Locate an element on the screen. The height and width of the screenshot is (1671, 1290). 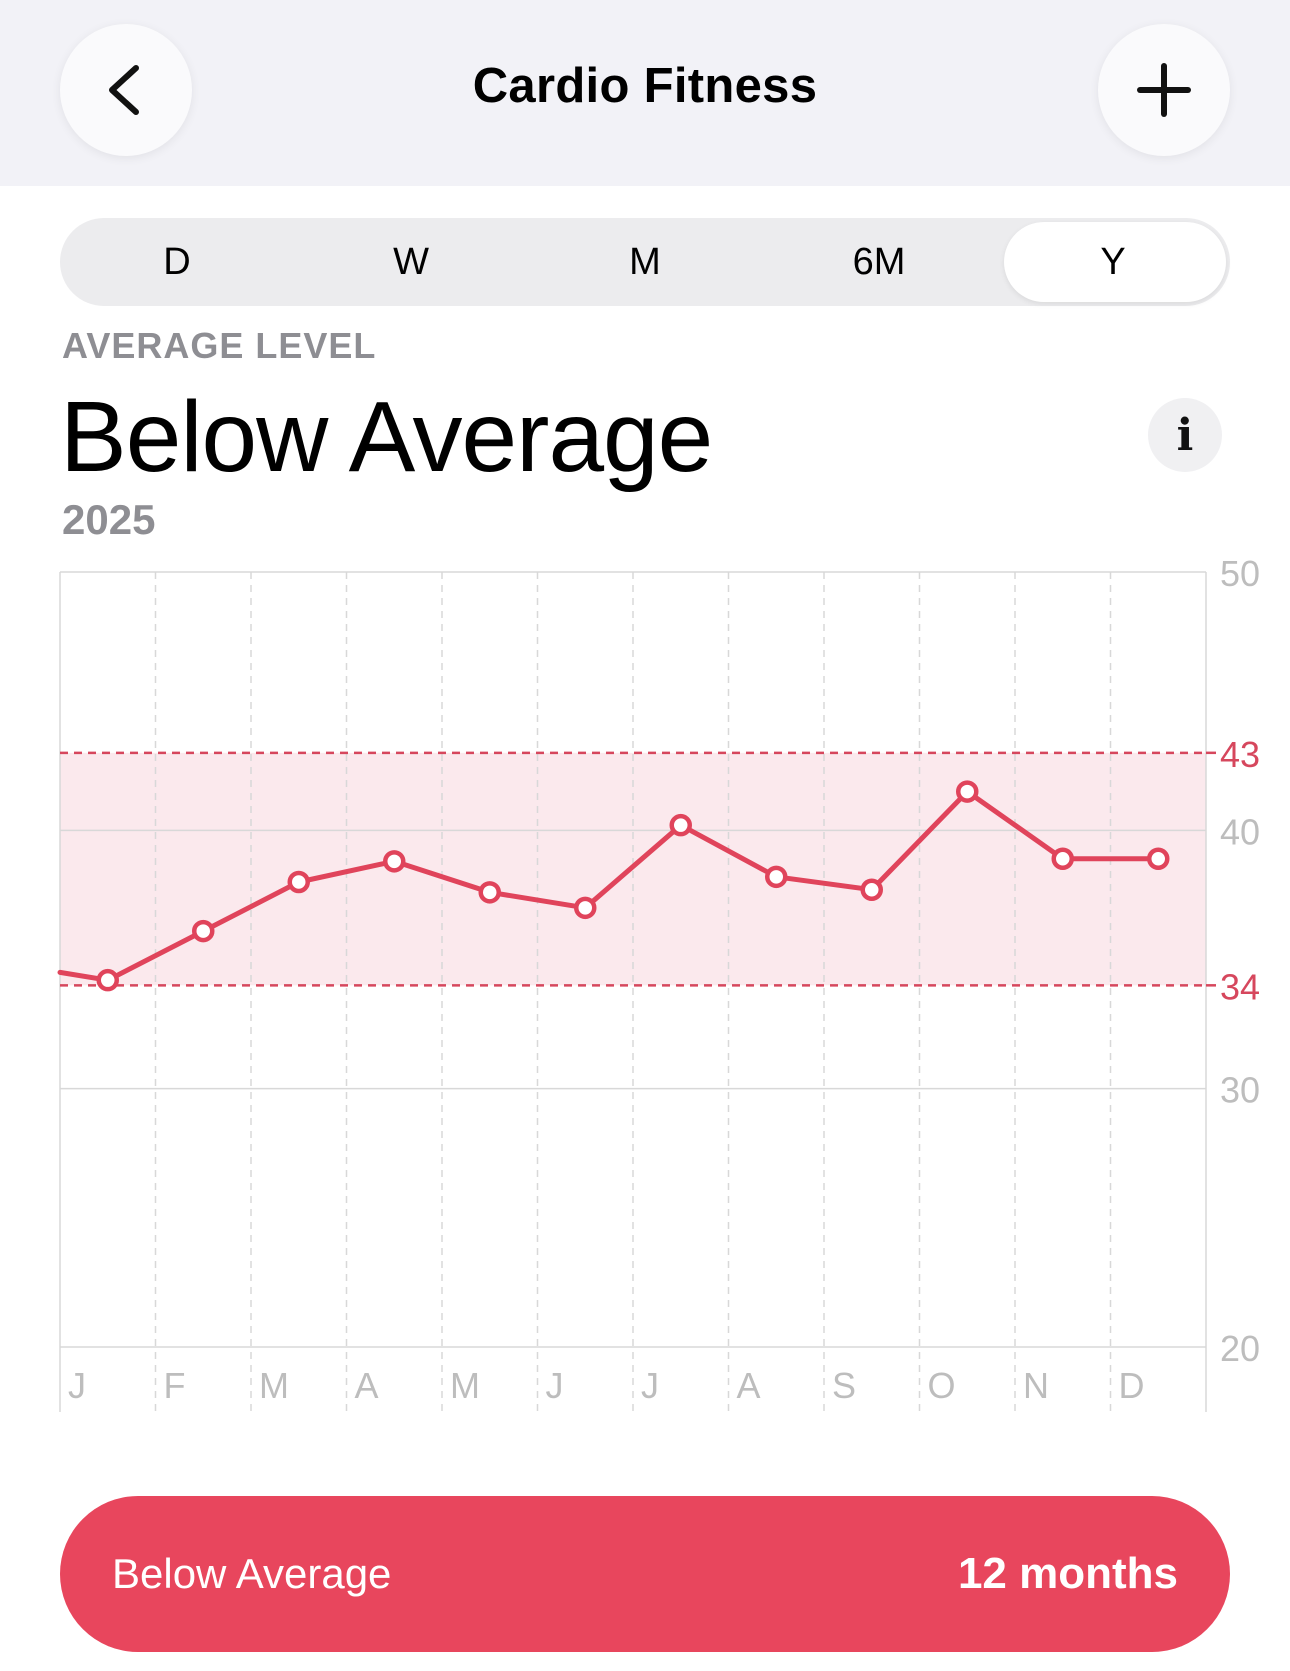
level-duration: 12 months is located at coordinates (1067, 1573).